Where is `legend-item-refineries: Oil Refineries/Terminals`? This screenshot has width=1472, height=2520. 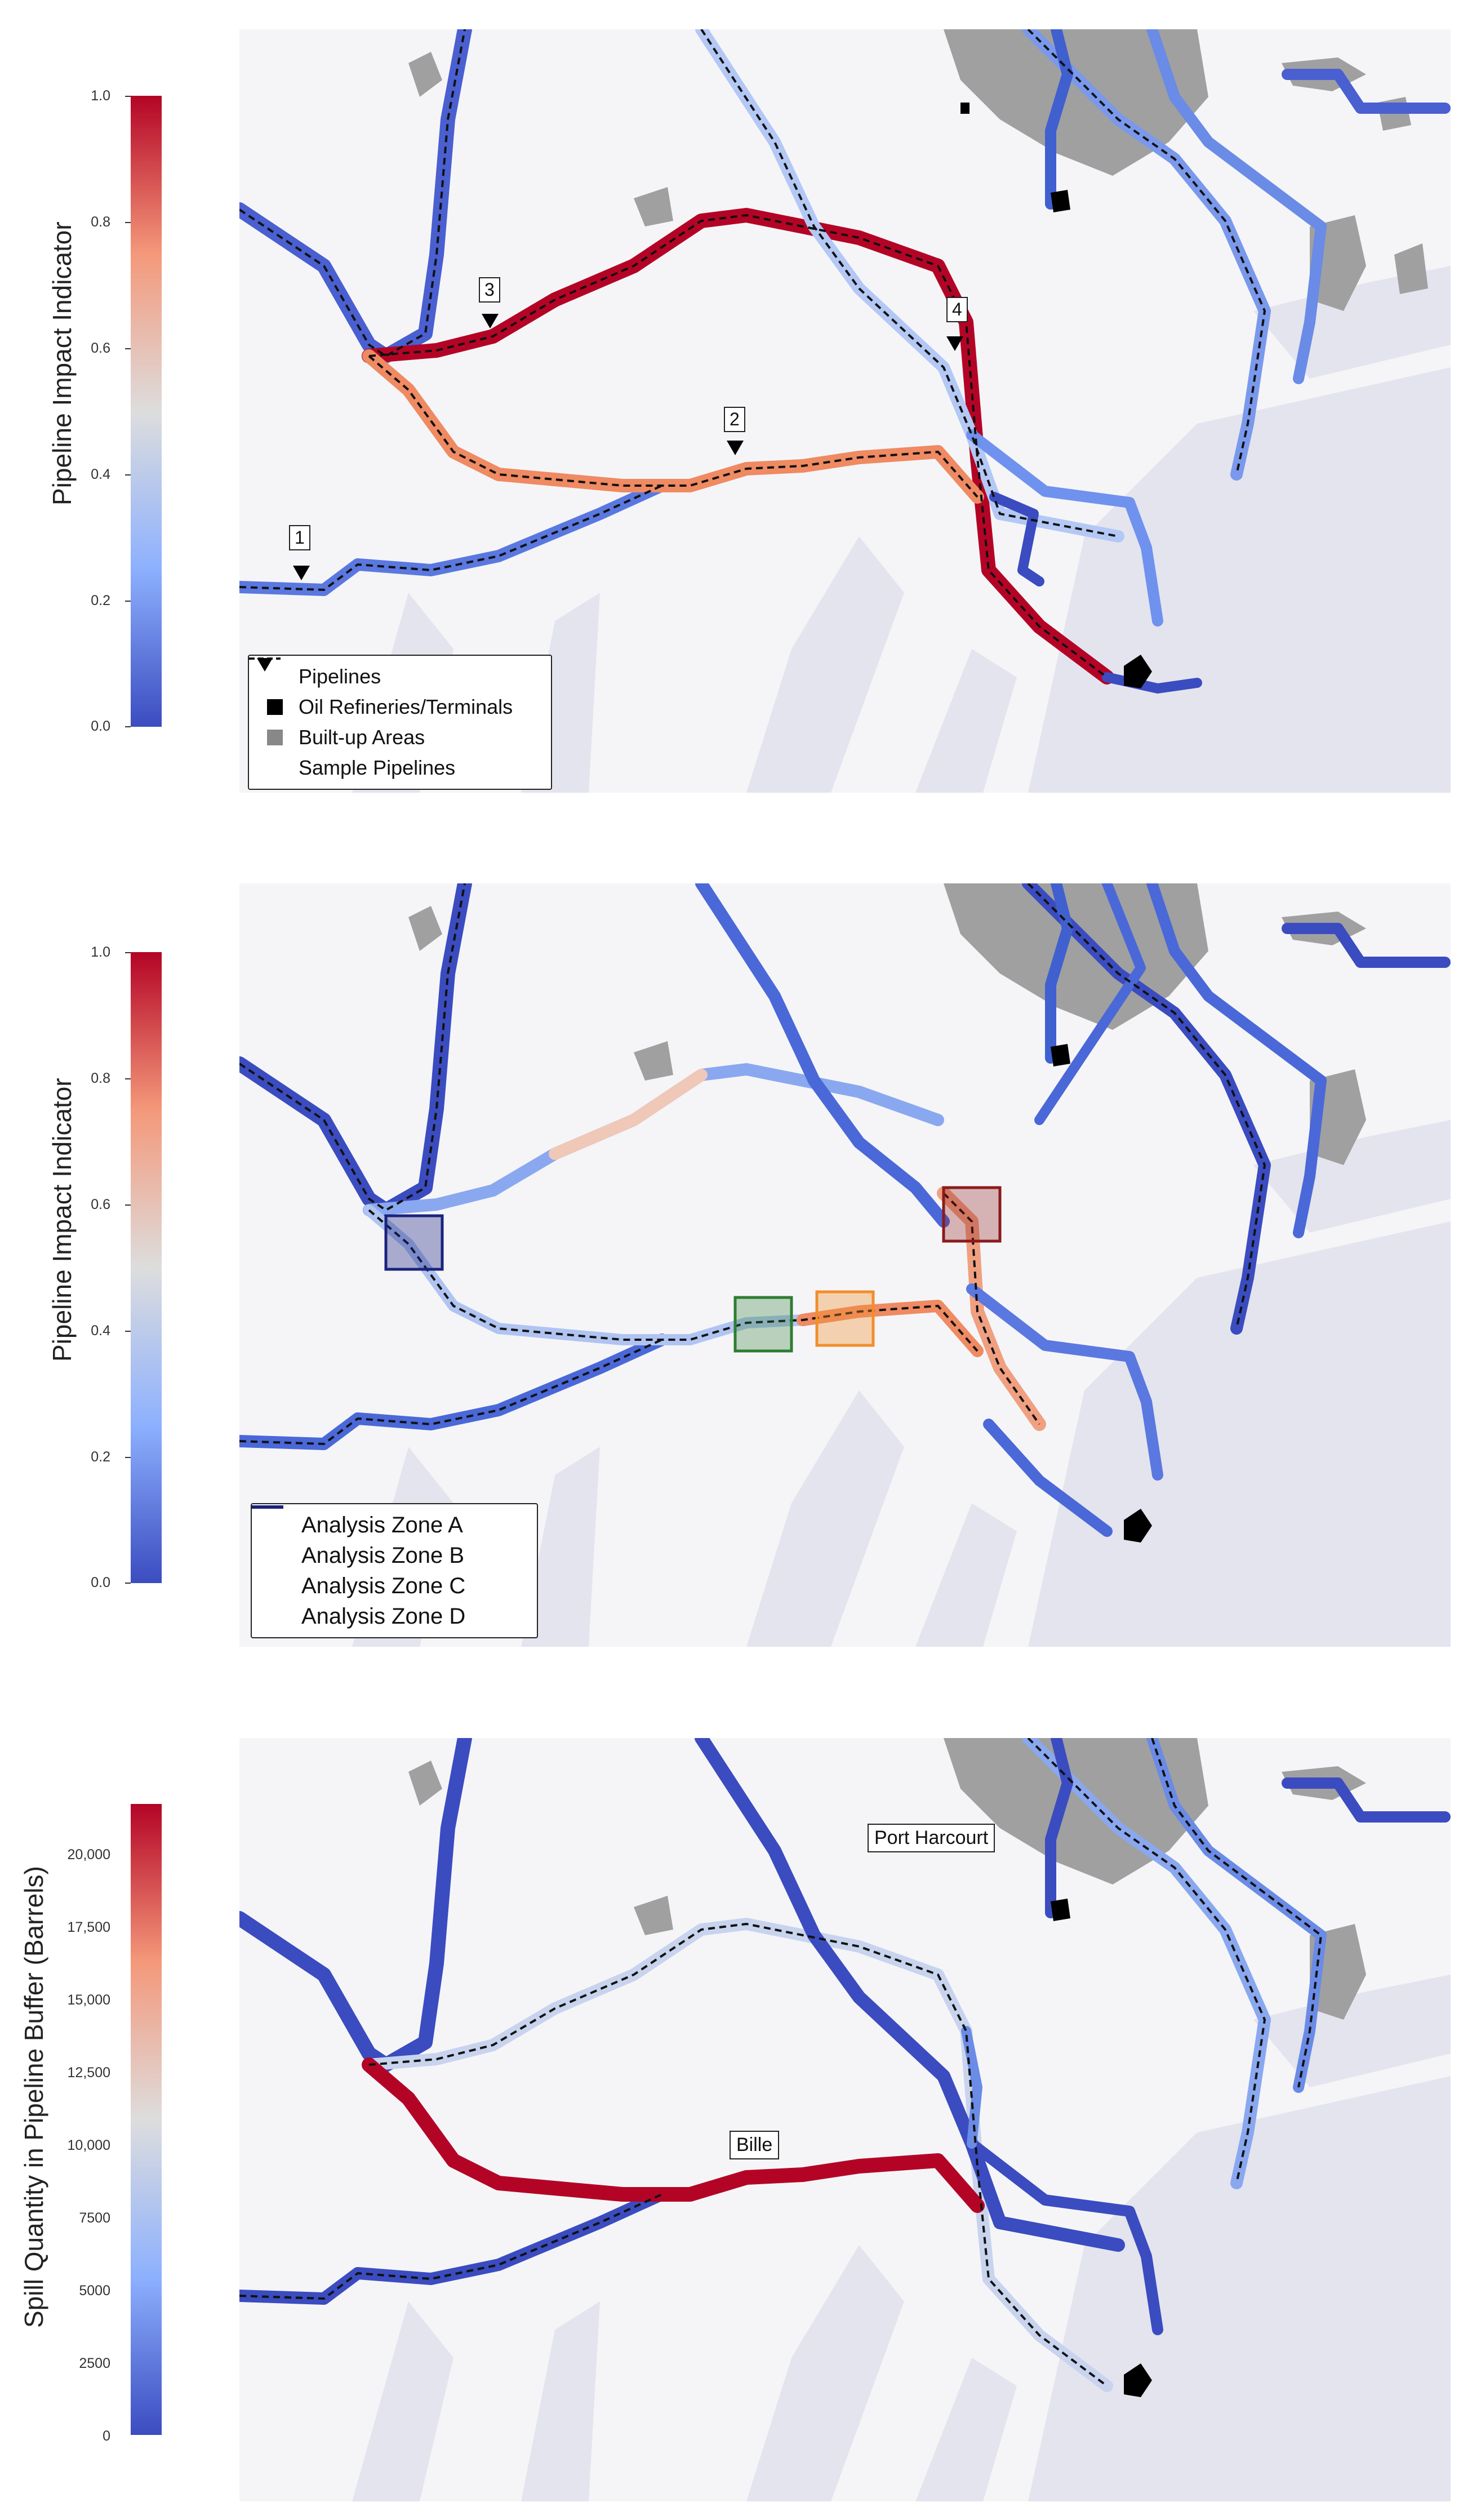 legend-item-refineries: Oil Refineries/Terminals is located at coordinates (400, 707).